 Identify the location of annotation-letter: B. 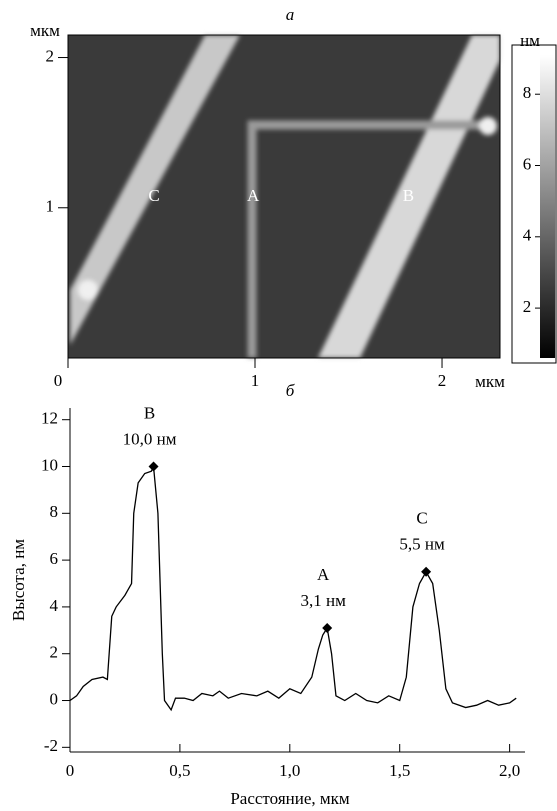
(149, 412).